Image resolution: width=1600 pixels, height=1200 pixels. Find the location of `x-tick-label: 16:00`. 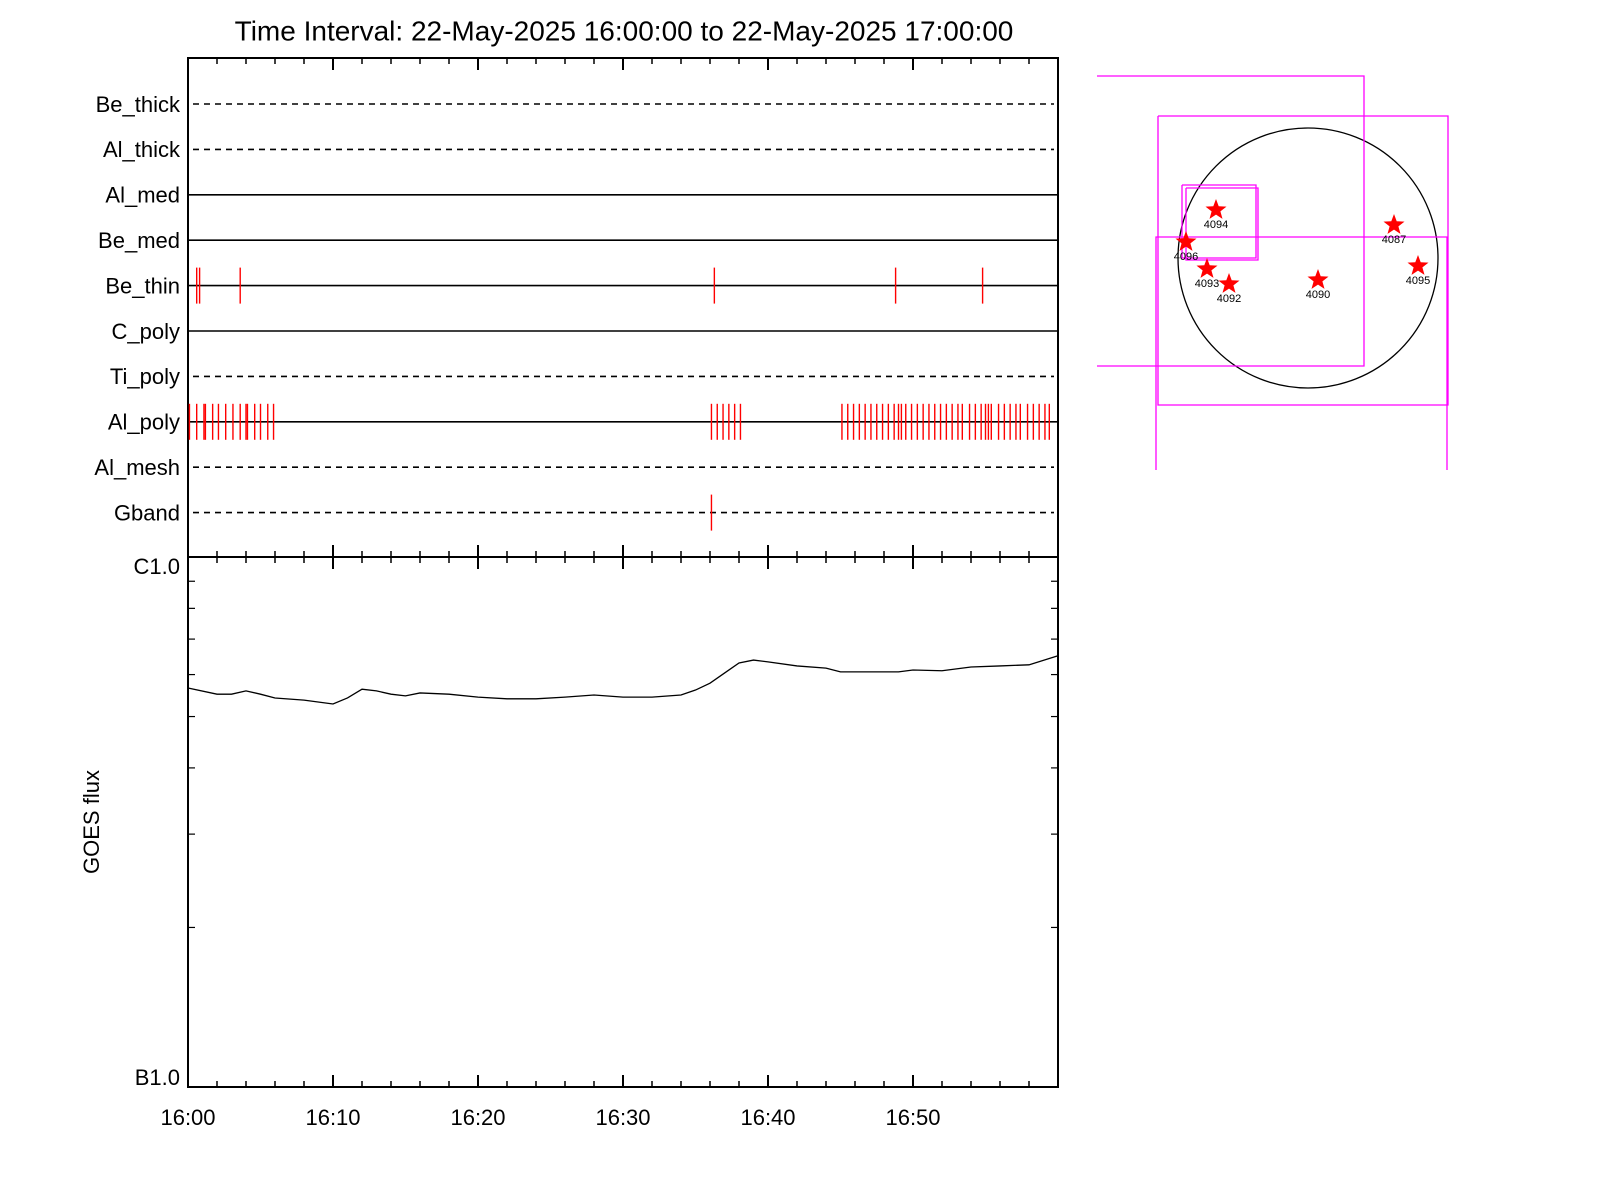

x-tick-label: 16:00 is located at coordinates (187, 1117).